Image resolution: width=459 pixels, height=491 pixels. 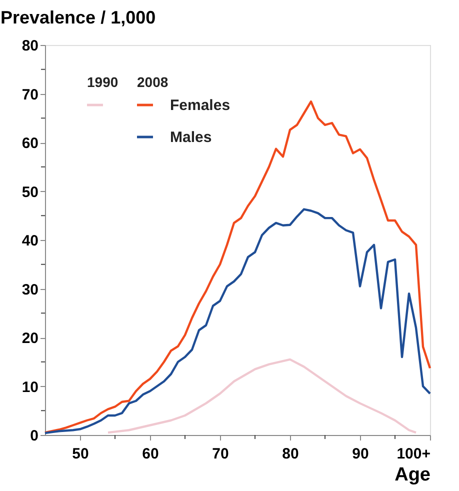 I want to click on annotation: 2008, so click(x=152, y=82).